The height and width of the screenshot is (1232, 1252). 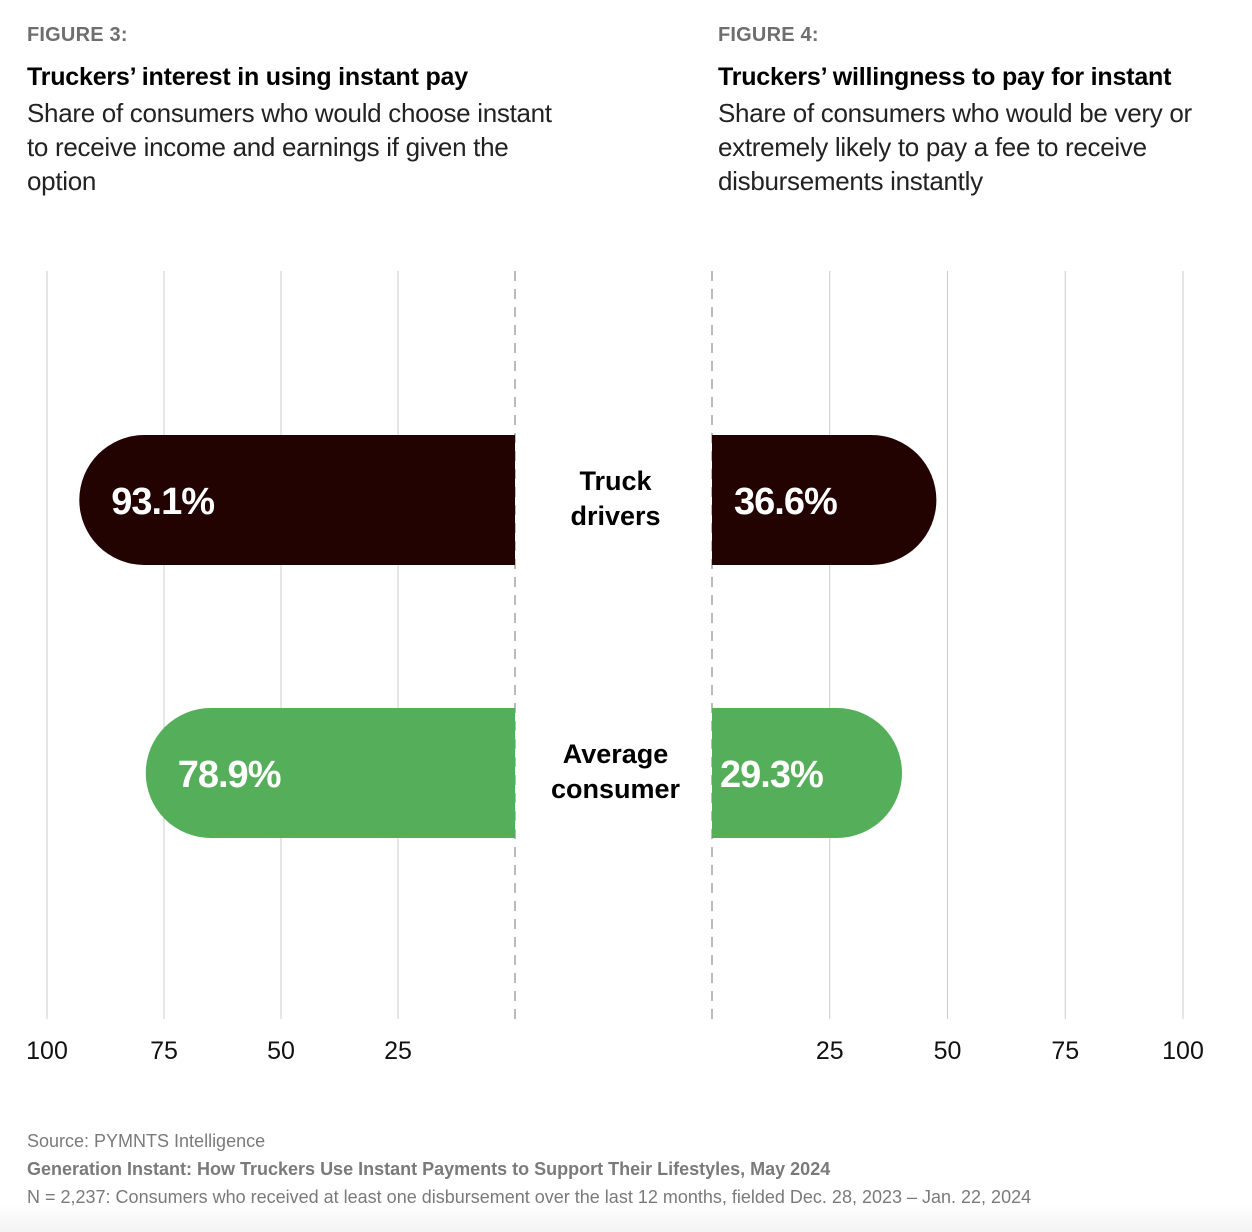 I want to click on source-note: Source: PYMNTS Intelligence, so click(x=146, y=1141).